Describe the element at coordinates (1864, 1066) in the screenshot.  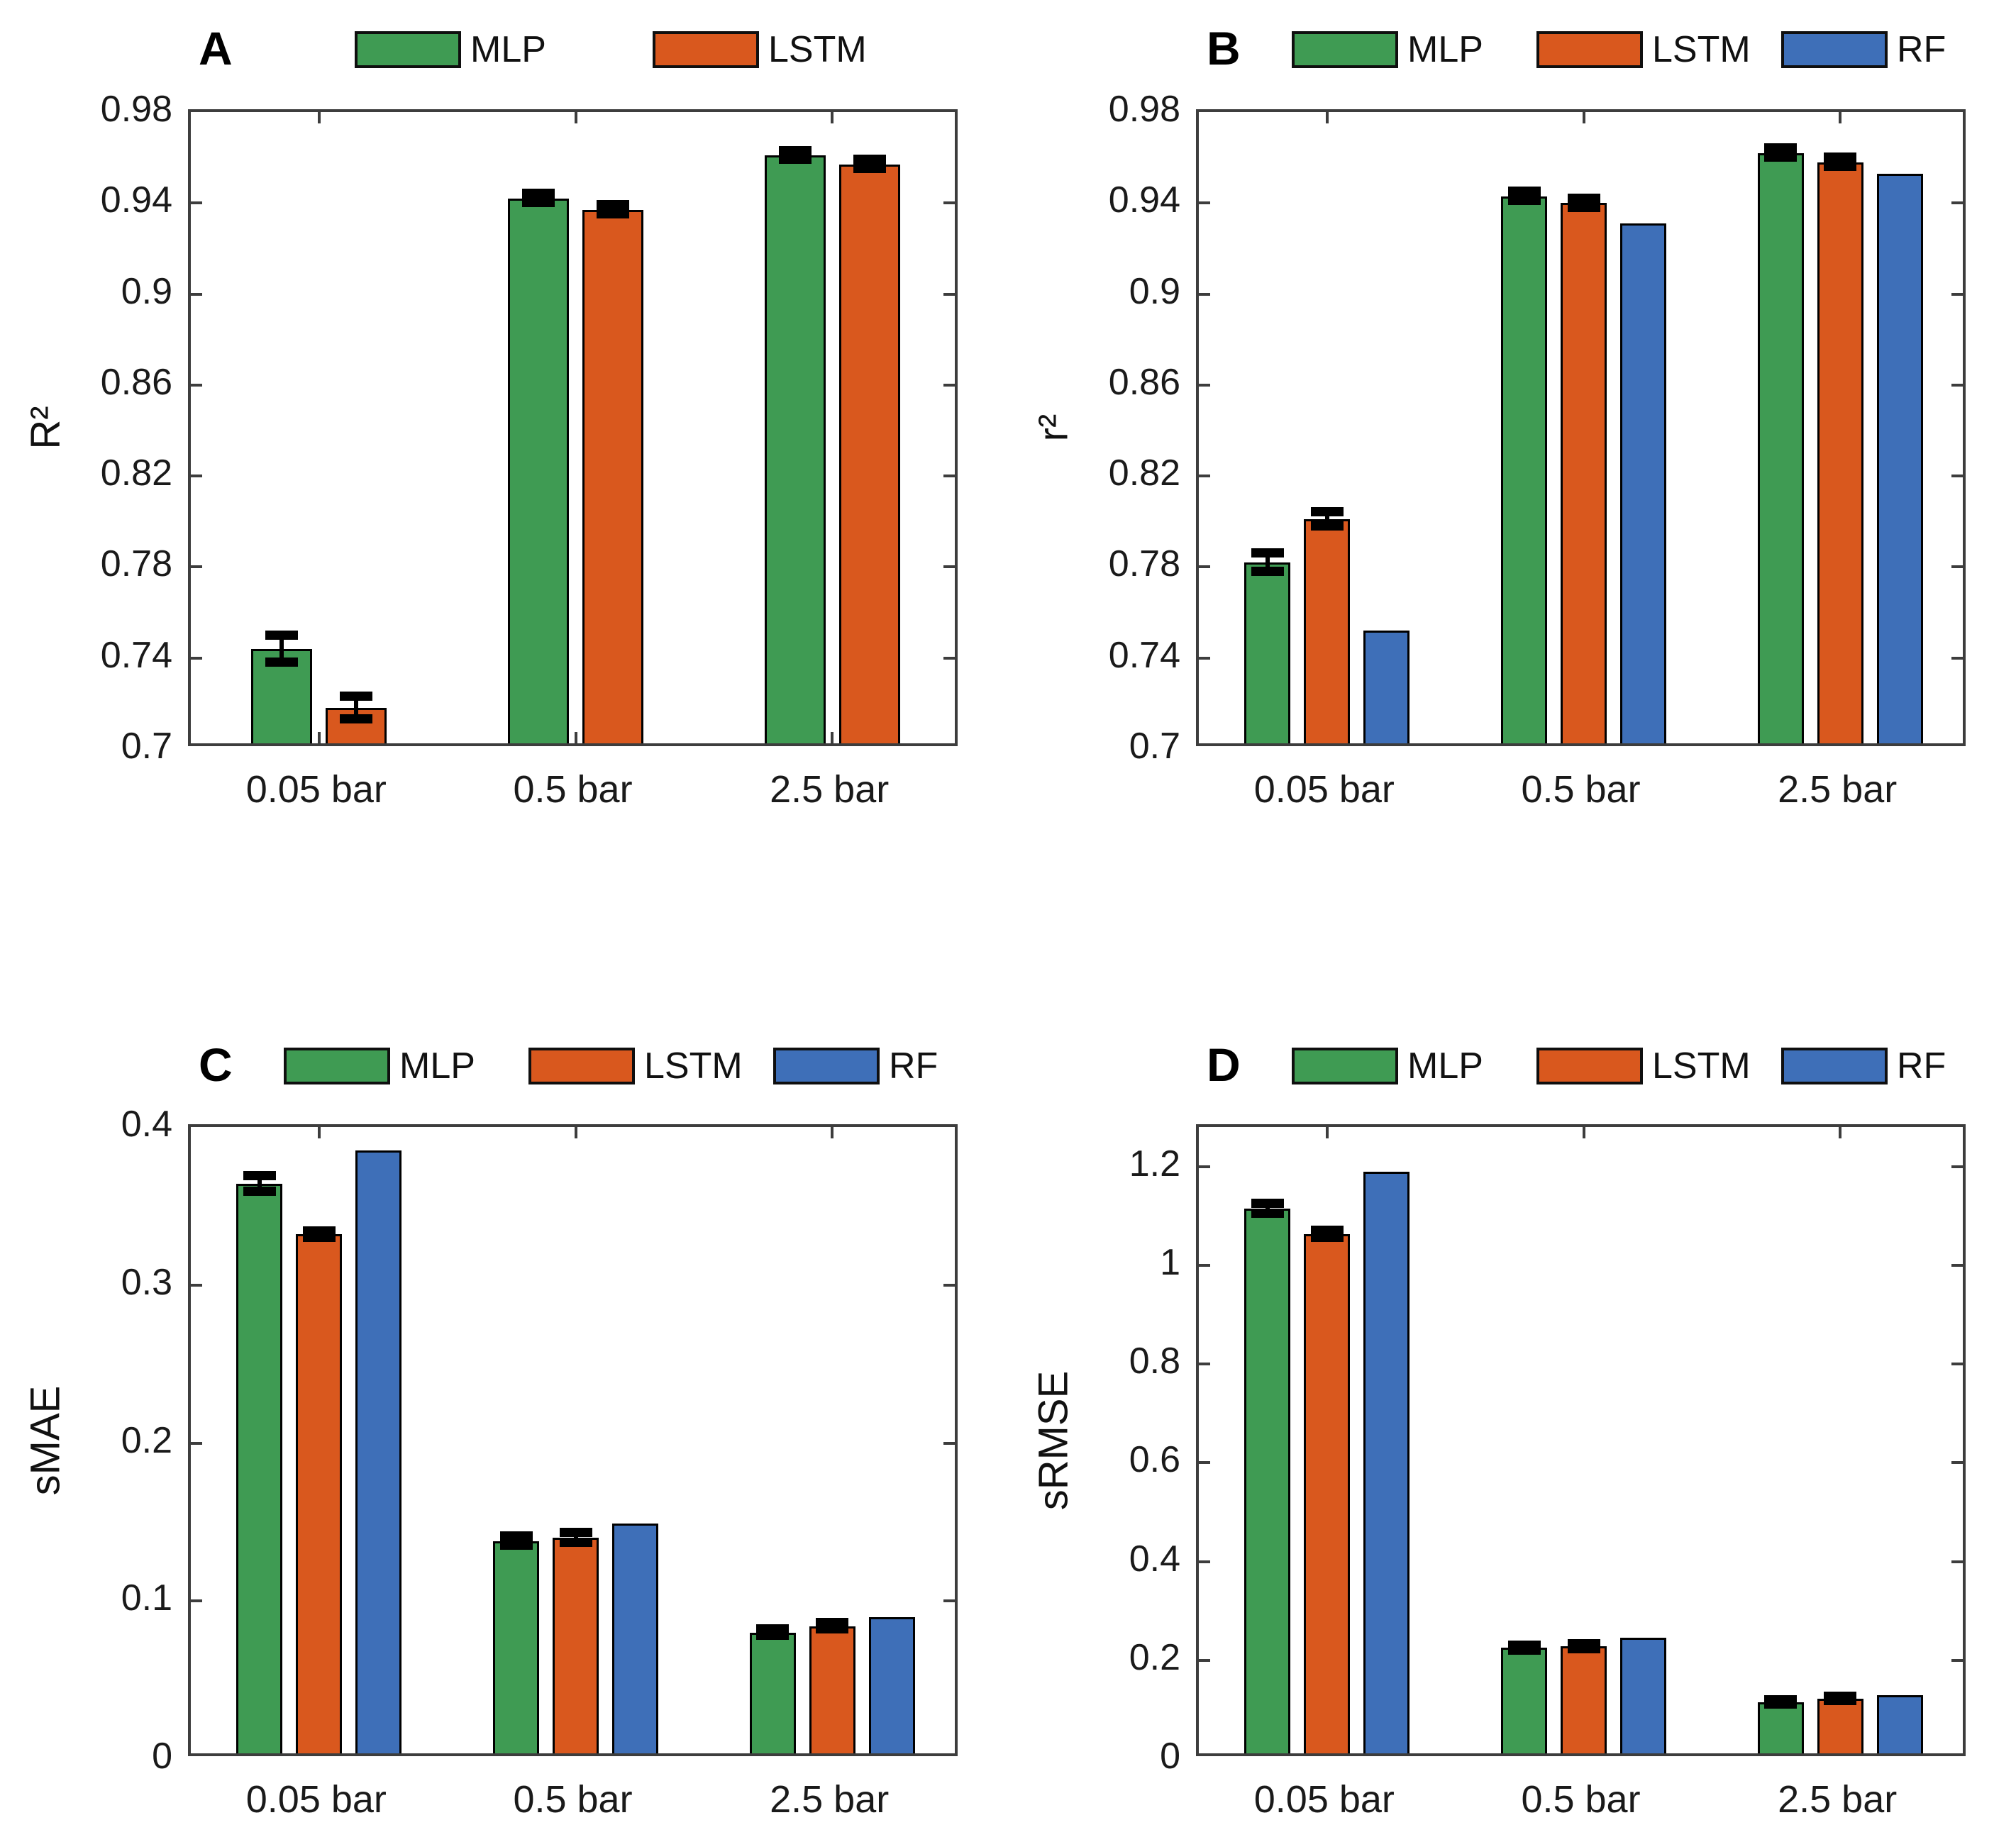
I see `legend-item-rf: RF` at that location.